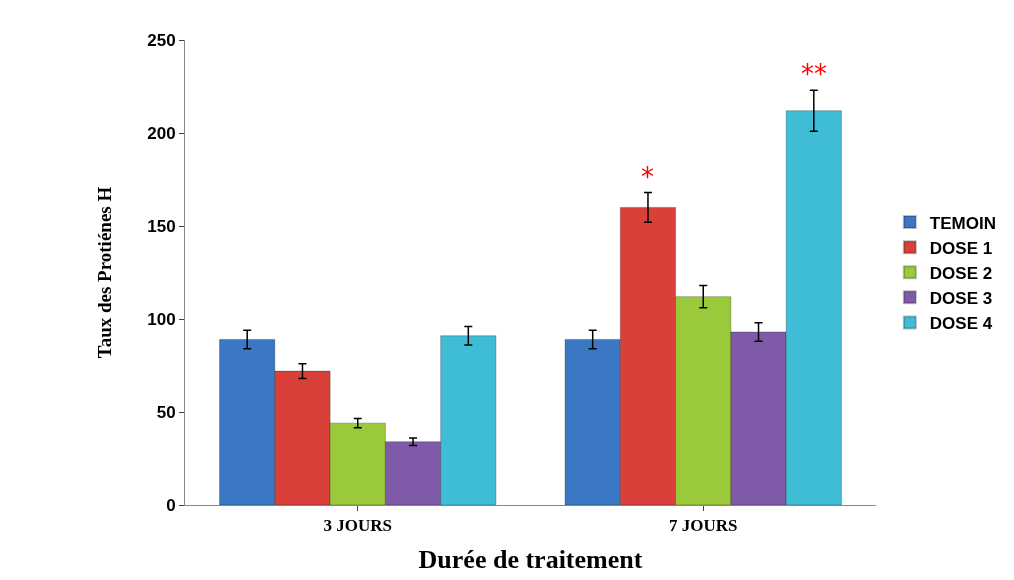 Image resolution: width=1014 pixels, height=580 pixels. What do you see at coordinates (105, 272) in the screenshot?
I see `y-axis-title: Taux des Protiénes H` at bounding box center [105, 272].